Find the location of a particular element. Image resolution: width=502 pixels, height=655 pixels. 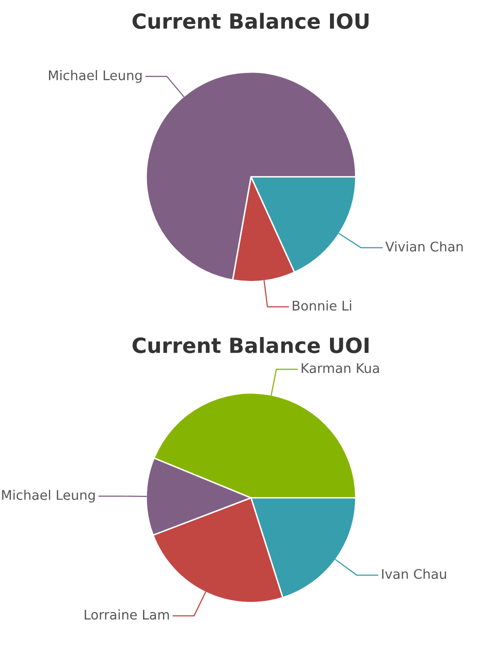

chart-title: Current Balance IOU is located at coordinates (250, 20).